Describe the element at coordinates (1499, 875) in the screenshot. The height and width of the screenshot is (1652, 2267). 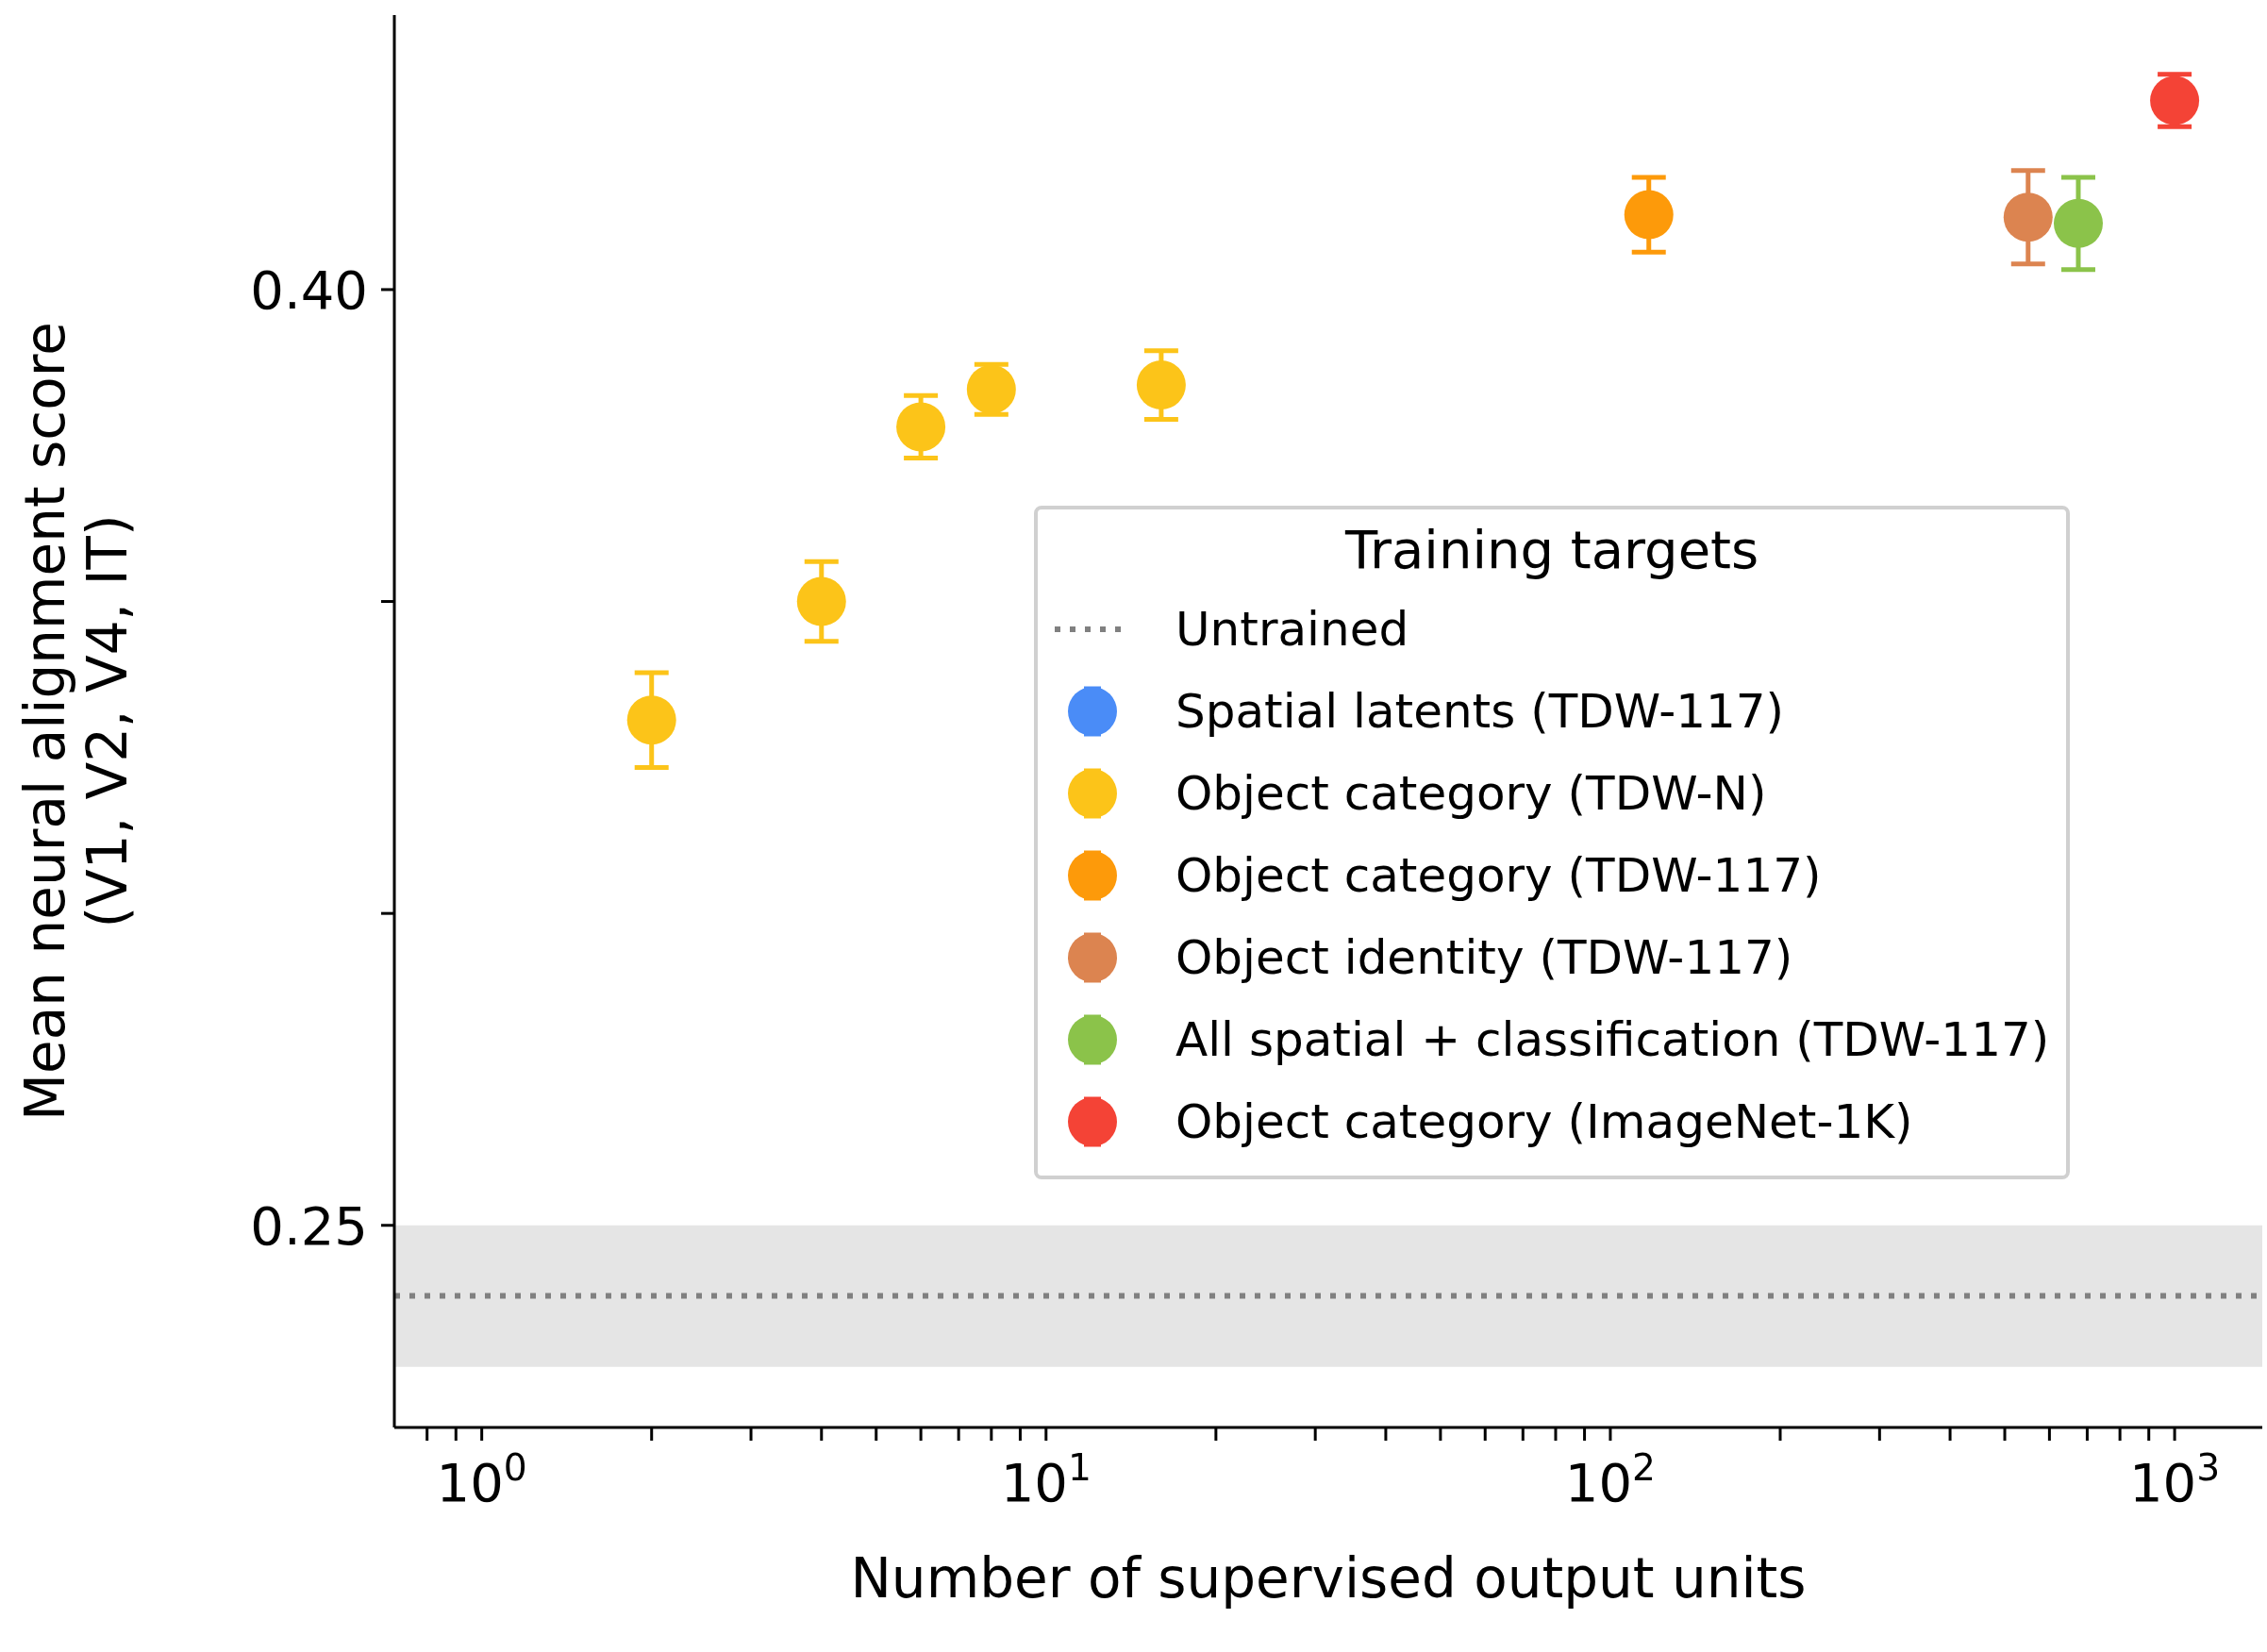
I see `legend-label: Object category (TDW-117)` at that location.